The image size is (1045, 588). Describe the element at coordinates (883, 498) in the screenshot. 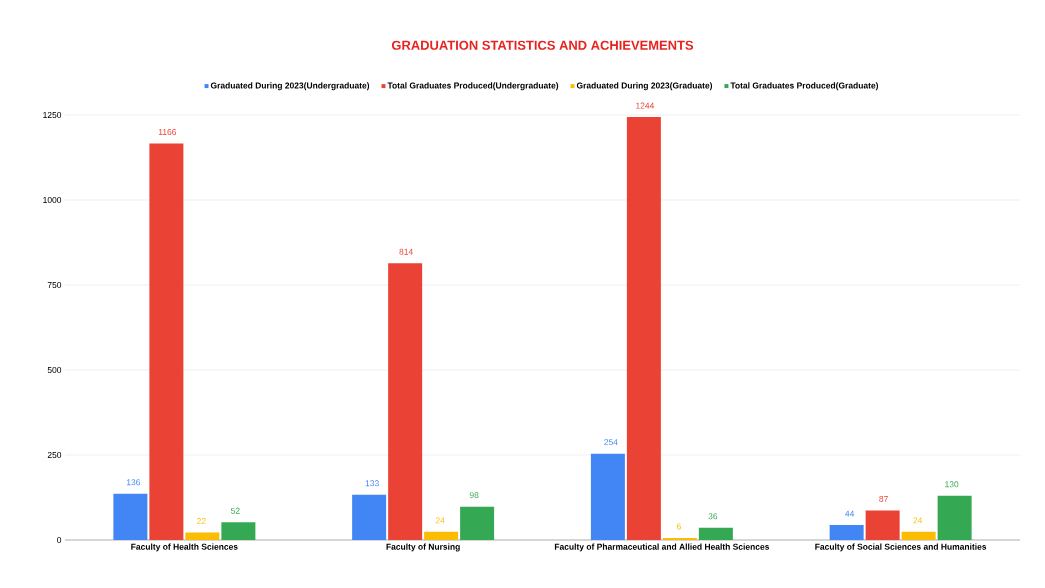

I see `data-label: 87` at that location.